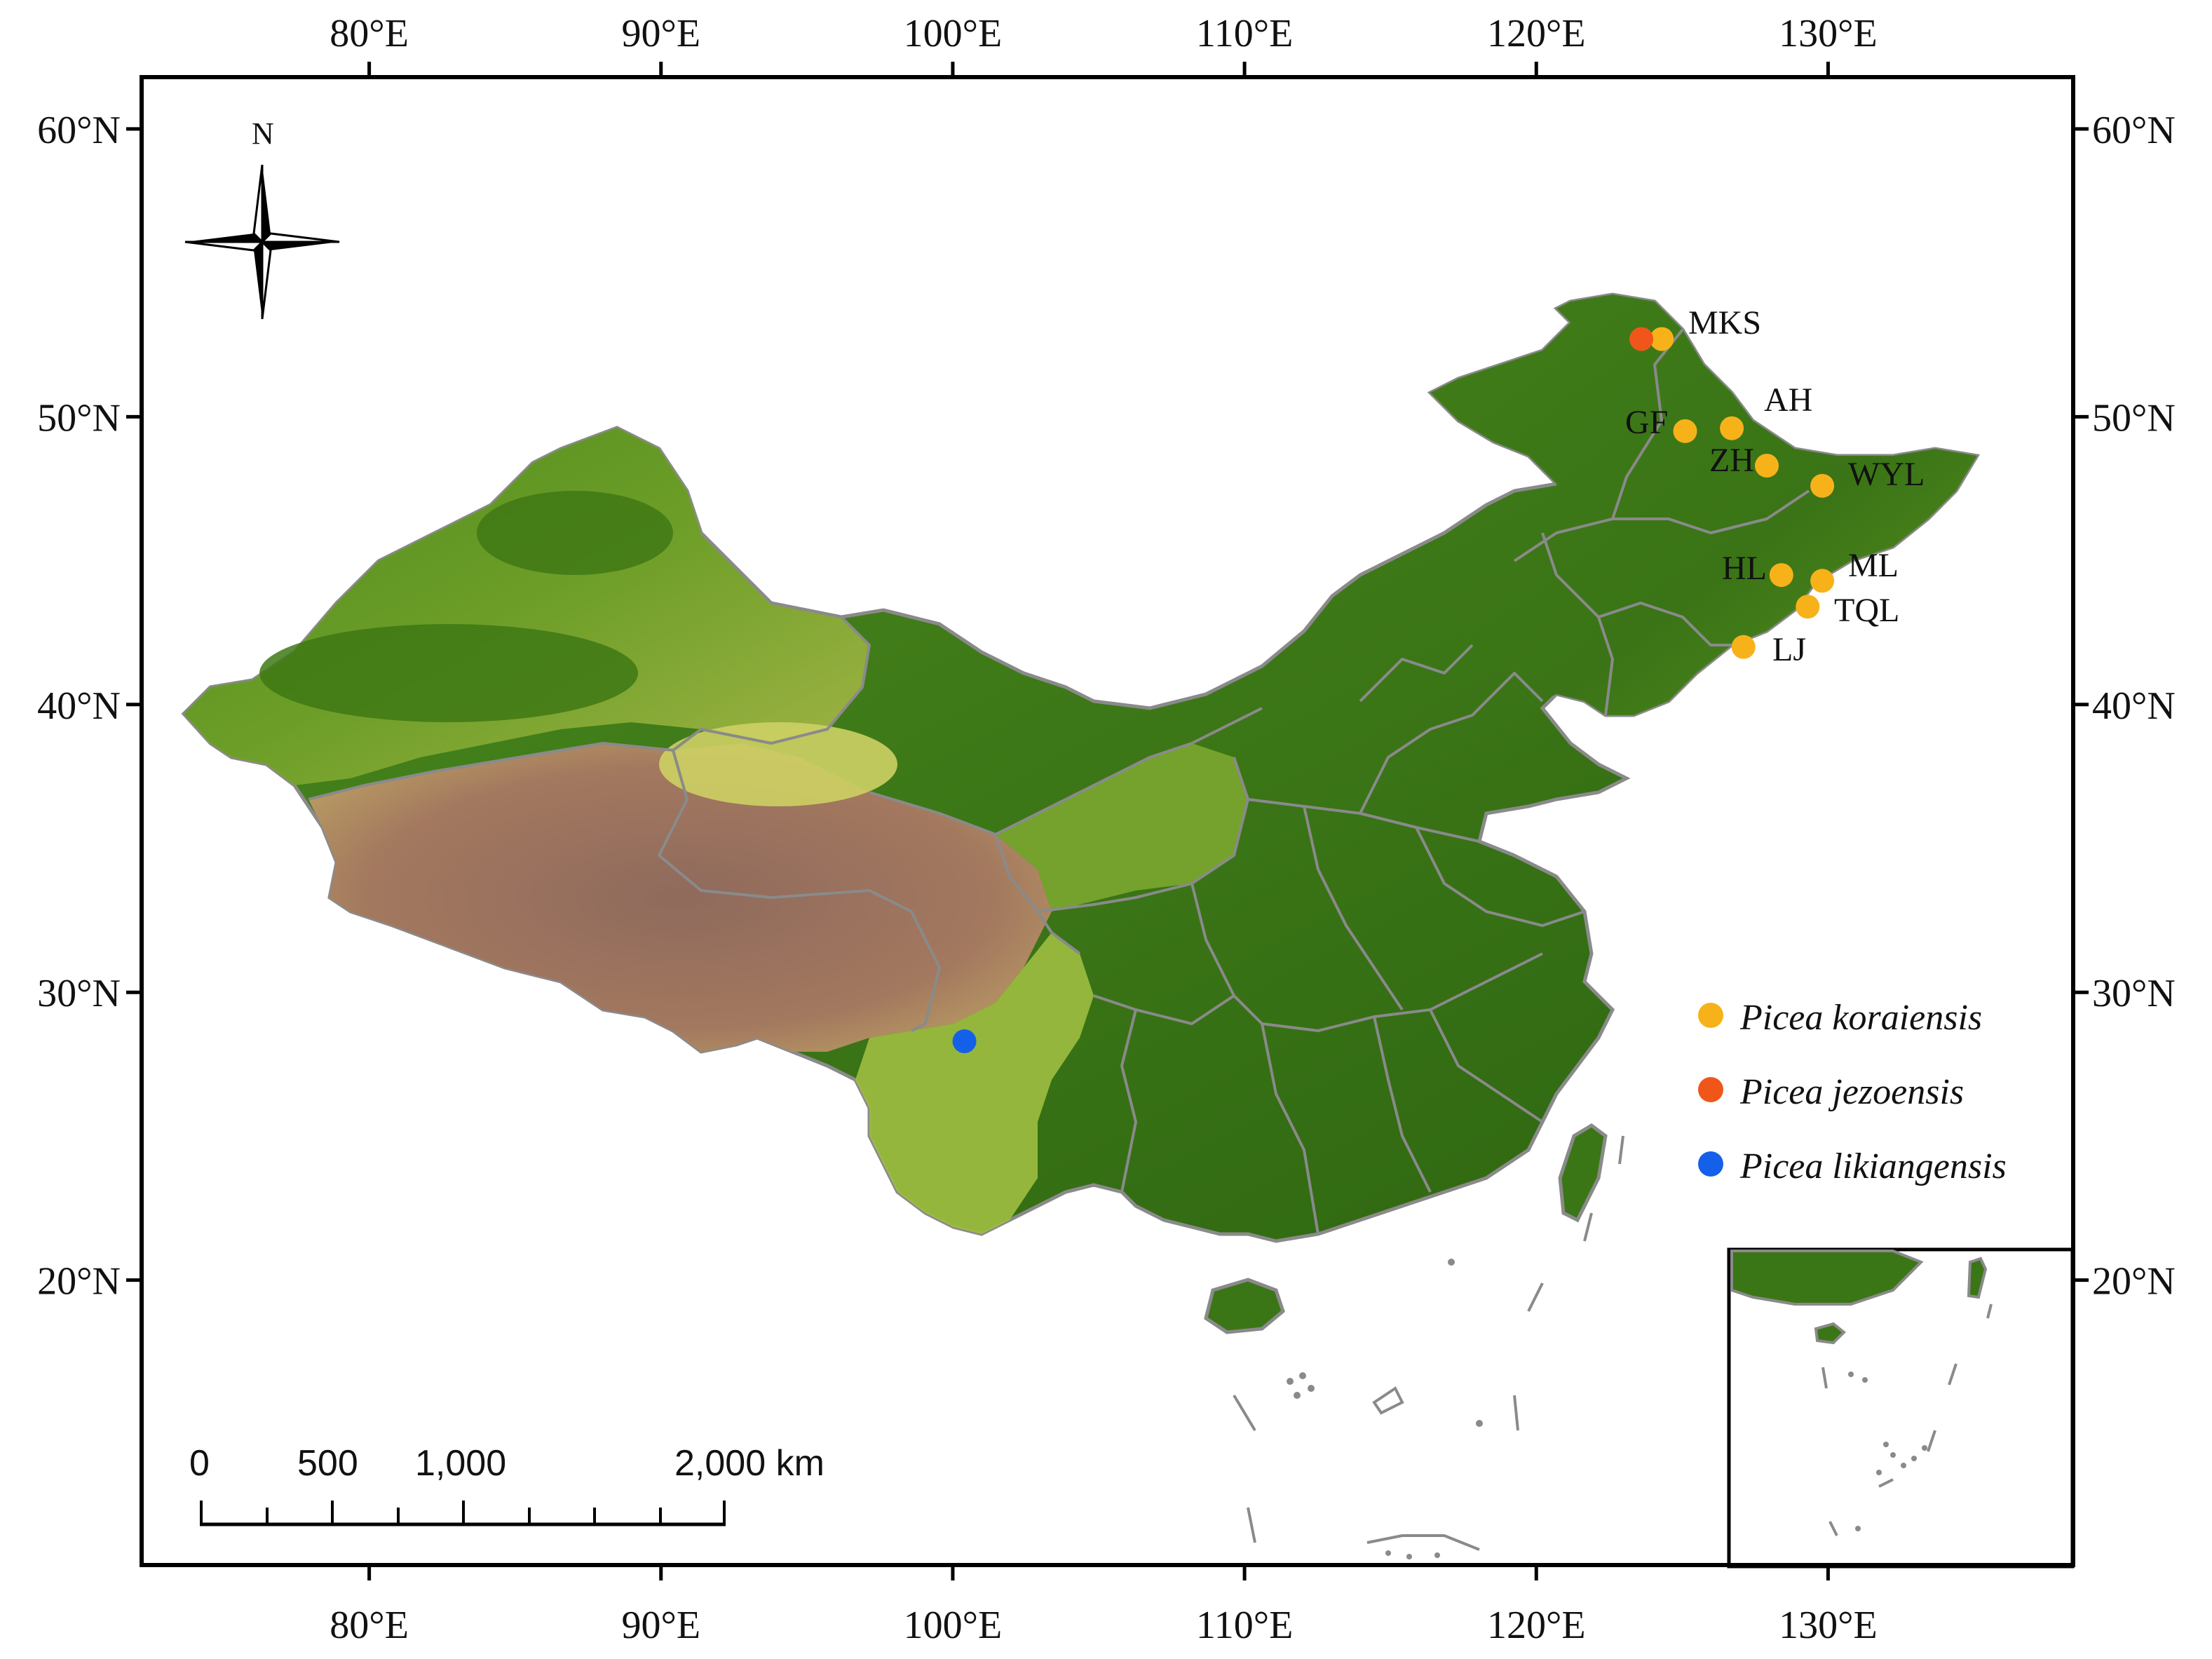 This screenshot has width=2212, height=1659. I want to click on right-tick-label-50: 50°N, so click(2134, 418).